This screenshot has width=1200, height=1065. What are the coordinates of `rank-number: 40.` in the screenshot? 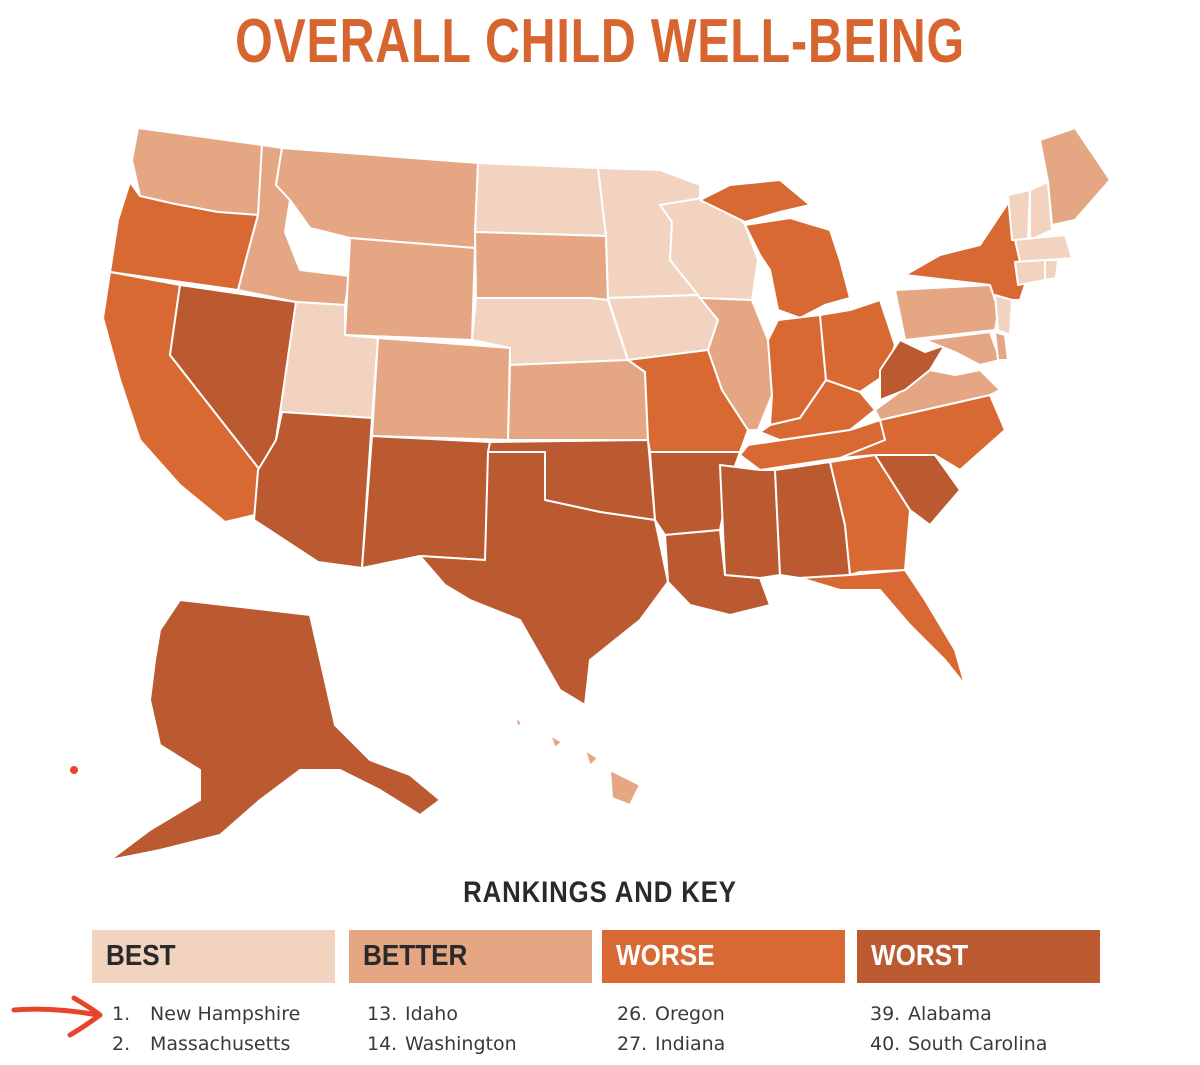 It's located at (885, 1044).